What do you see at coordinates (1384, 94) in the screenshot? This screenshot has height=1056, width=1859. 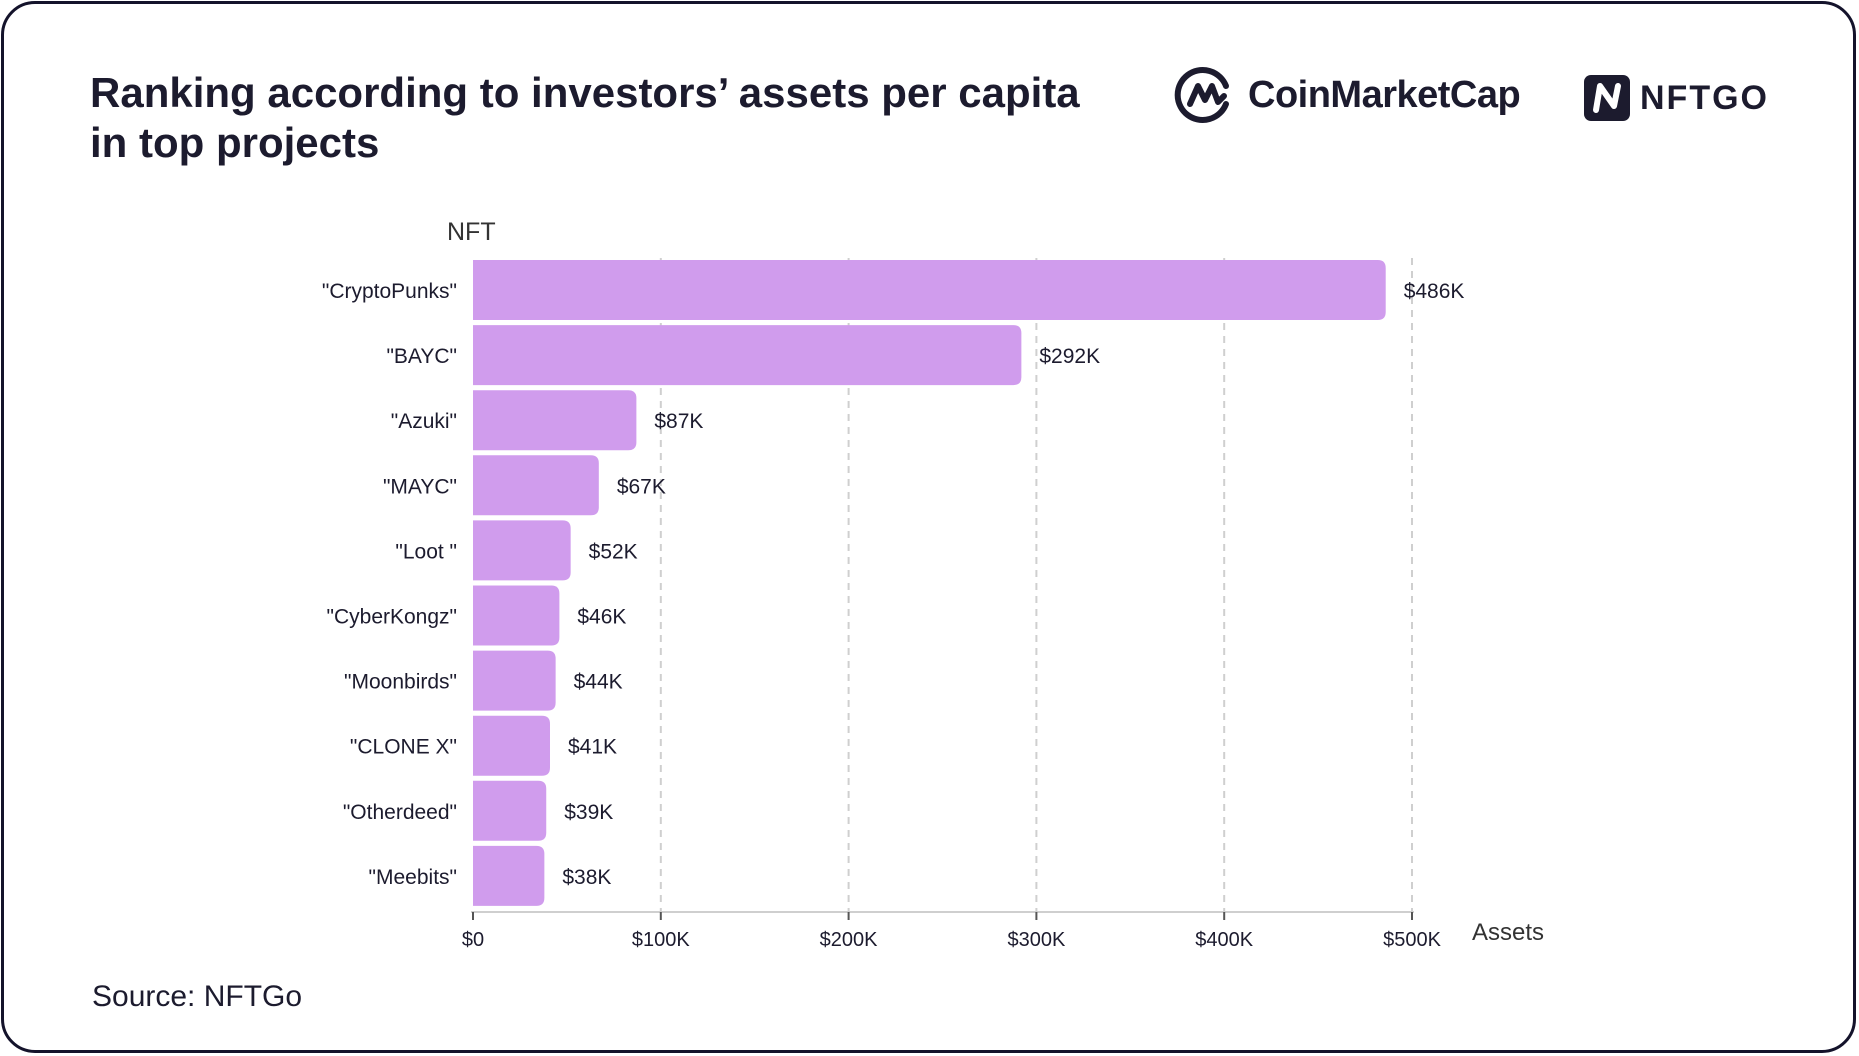 I see `coinmarketcap-wordmark: CoinMarketCap` at bounding box center [1384, 94].